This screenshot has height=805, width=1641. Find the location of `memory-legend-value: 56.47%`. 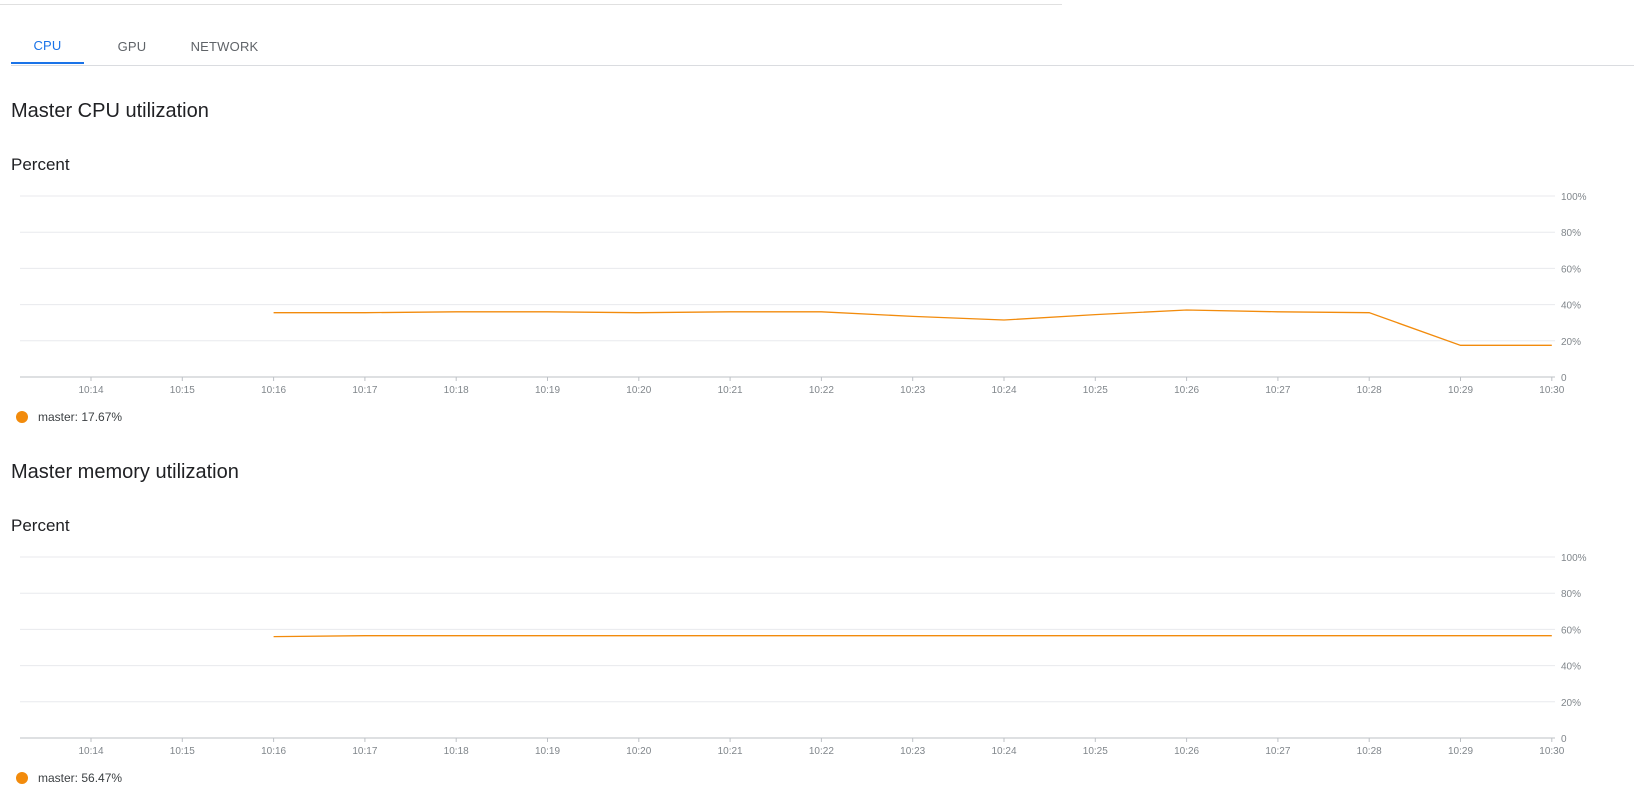

memory-legend-value: 56.47% is located at coordinates (102, 778).